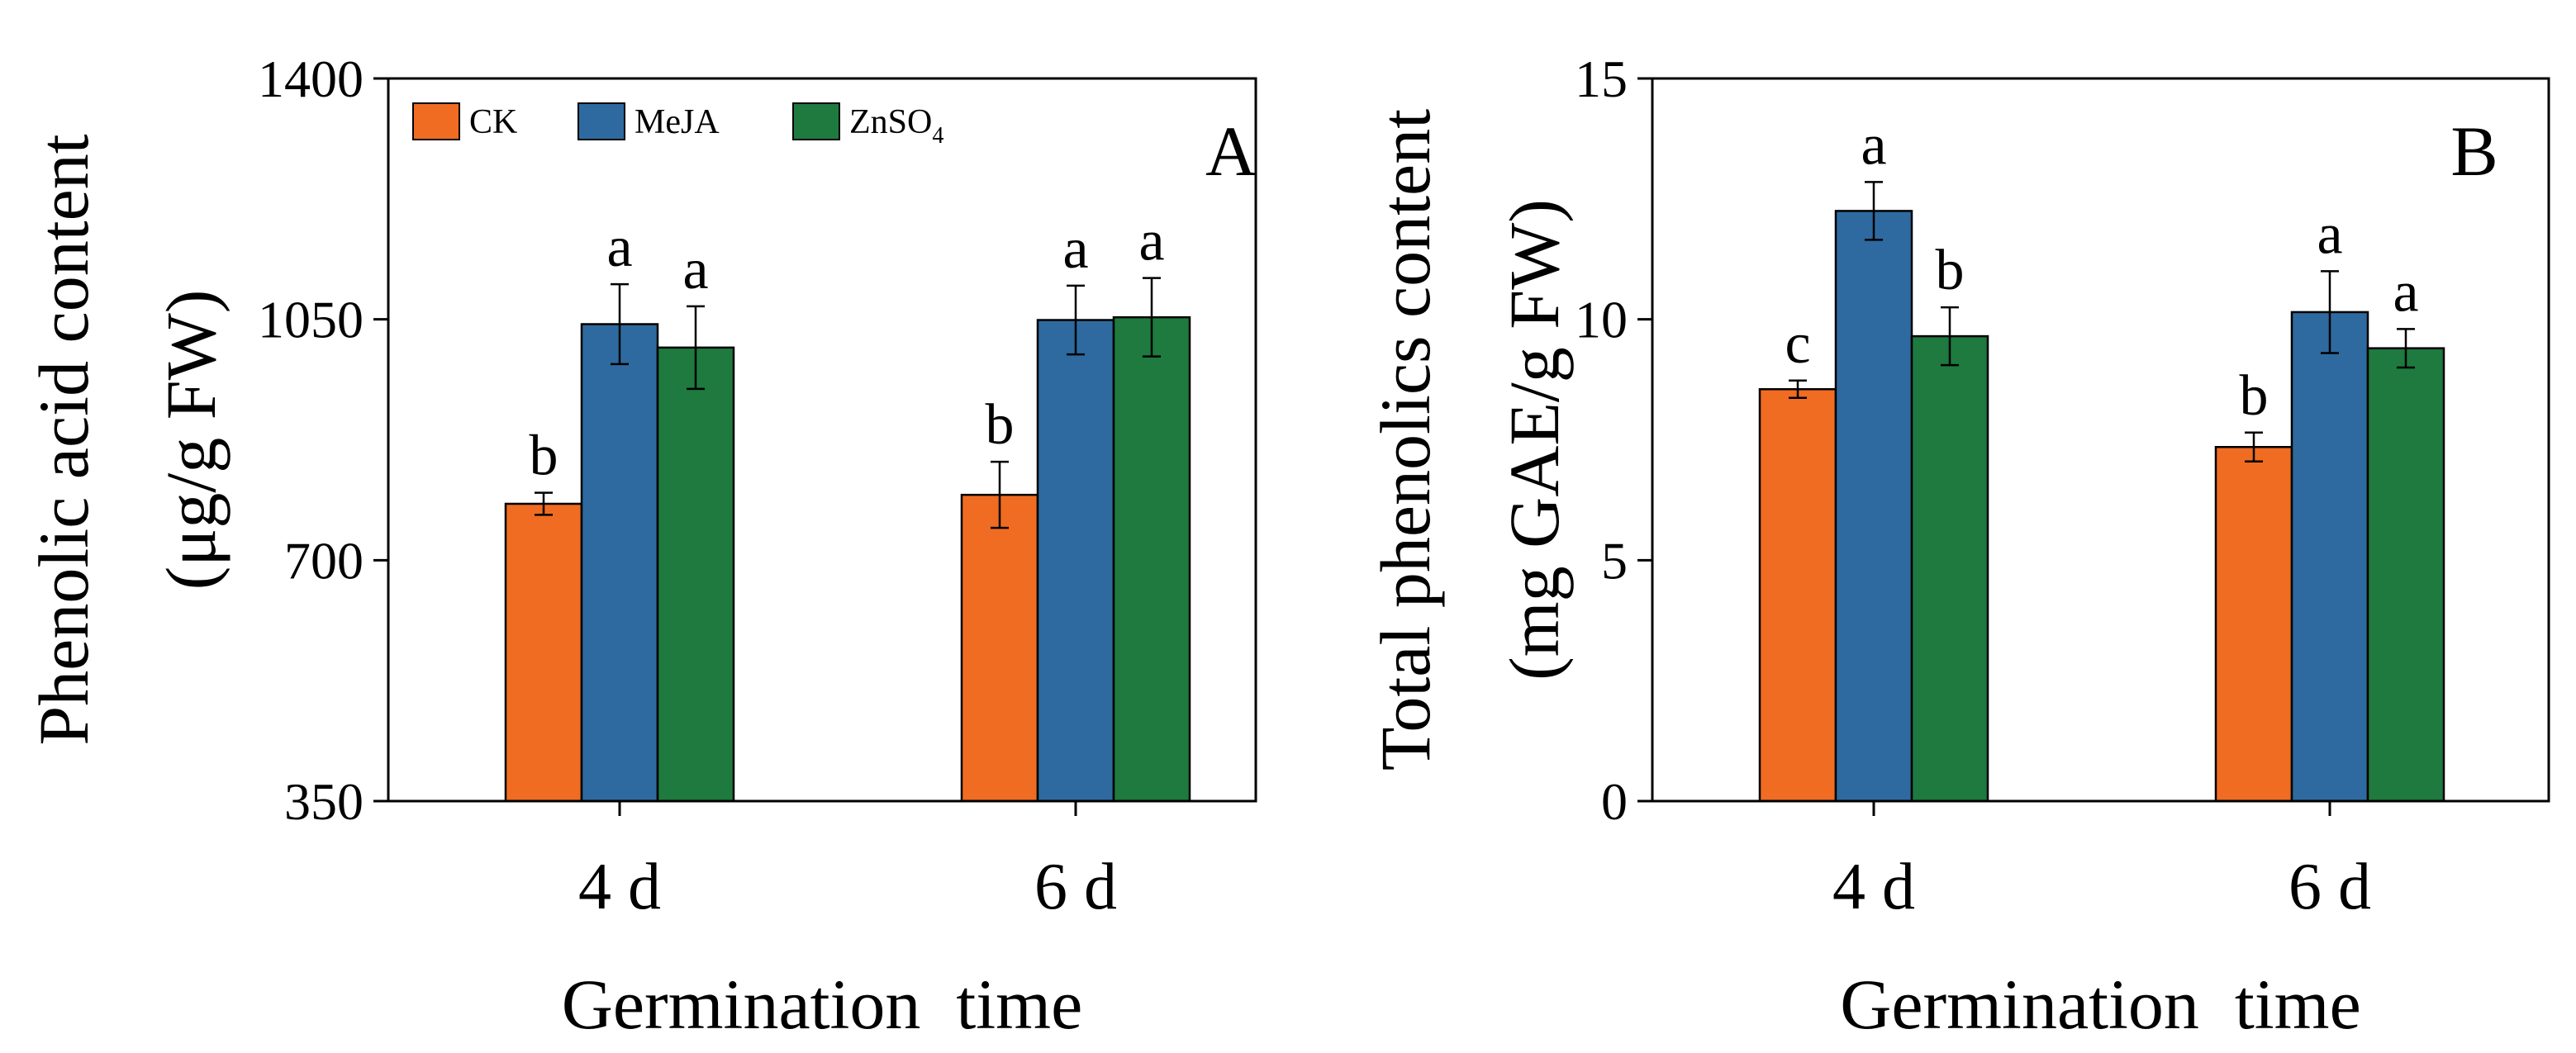 Image resolution: width=2576 pixels, height=1053 pixels. I want to click on significance-letter: c, so click(1797, 344).